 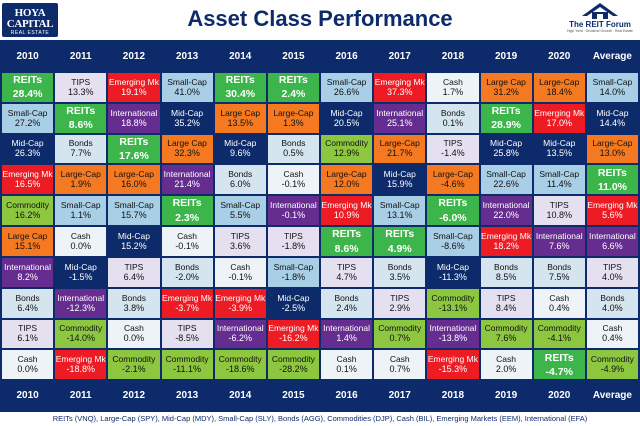 What do you see at coordinates (453, 184) in the screenshot?
I see `return-value: -4.6%` at bounding box center [453, 184].